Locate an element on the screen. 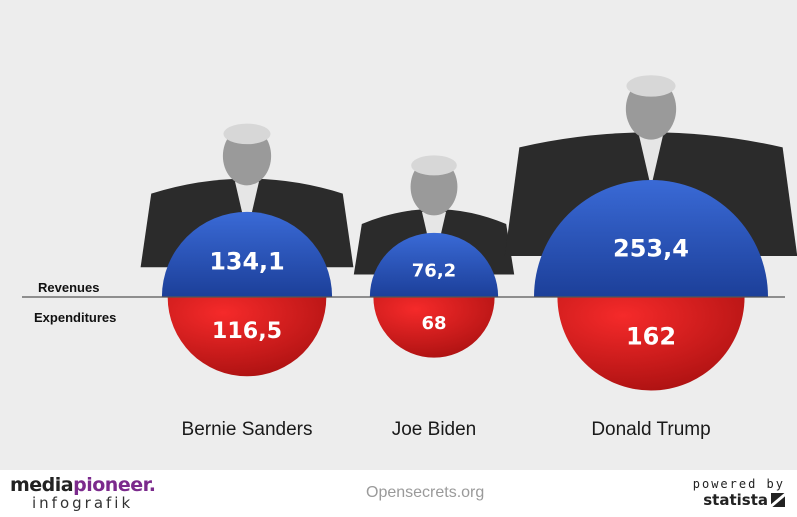 The height and width of the screenshot is (517, 797). expenditure-semicircle-joe-biden is located at coordinates (434, 327).